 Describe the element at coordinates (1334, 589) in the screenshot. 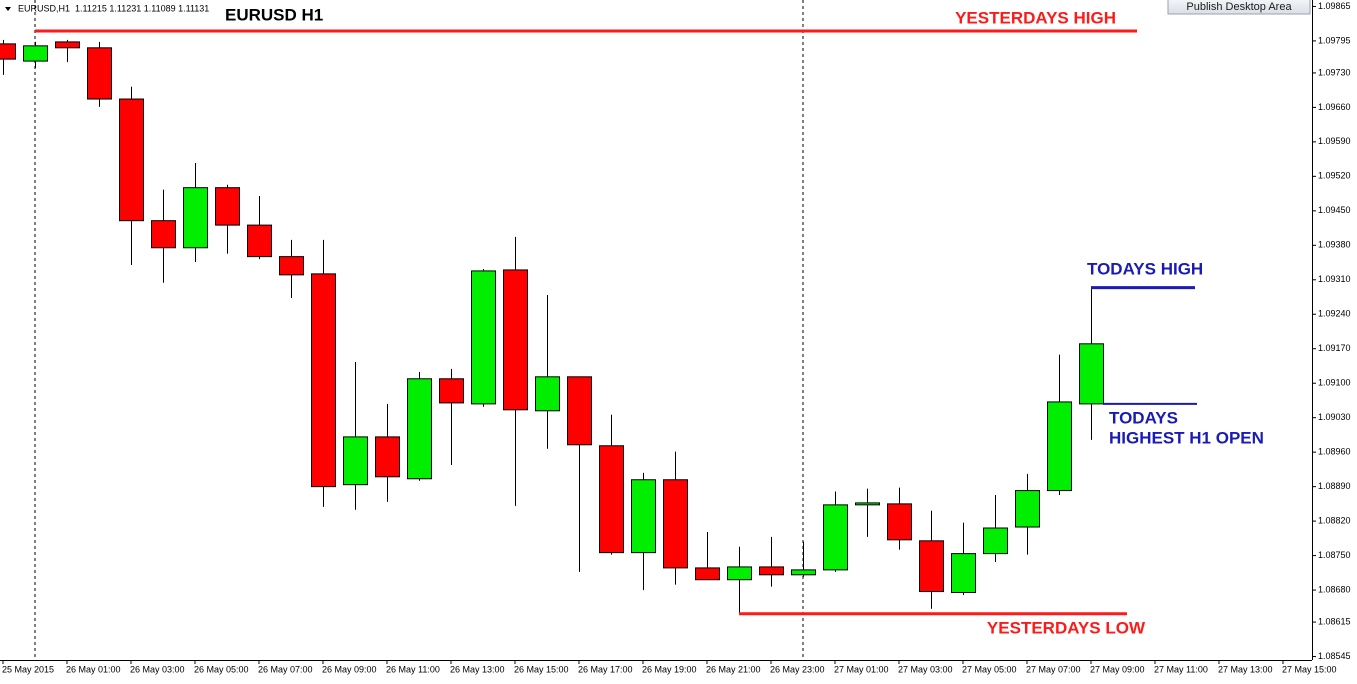

I see `y-tick-label: 1.08680` at that location.